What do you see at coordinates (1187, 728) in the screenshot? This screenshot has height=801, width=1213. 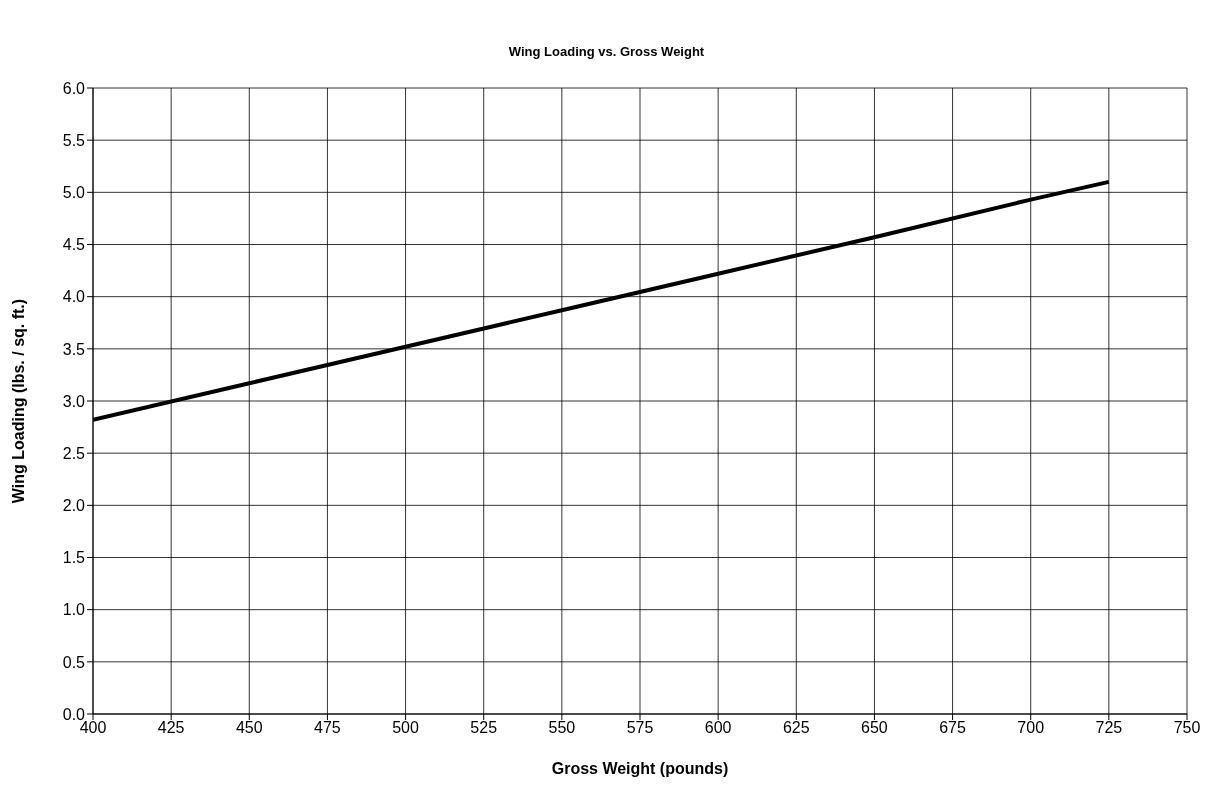 I see `x-tick-label: 750` at bounding box center [1187, 728].